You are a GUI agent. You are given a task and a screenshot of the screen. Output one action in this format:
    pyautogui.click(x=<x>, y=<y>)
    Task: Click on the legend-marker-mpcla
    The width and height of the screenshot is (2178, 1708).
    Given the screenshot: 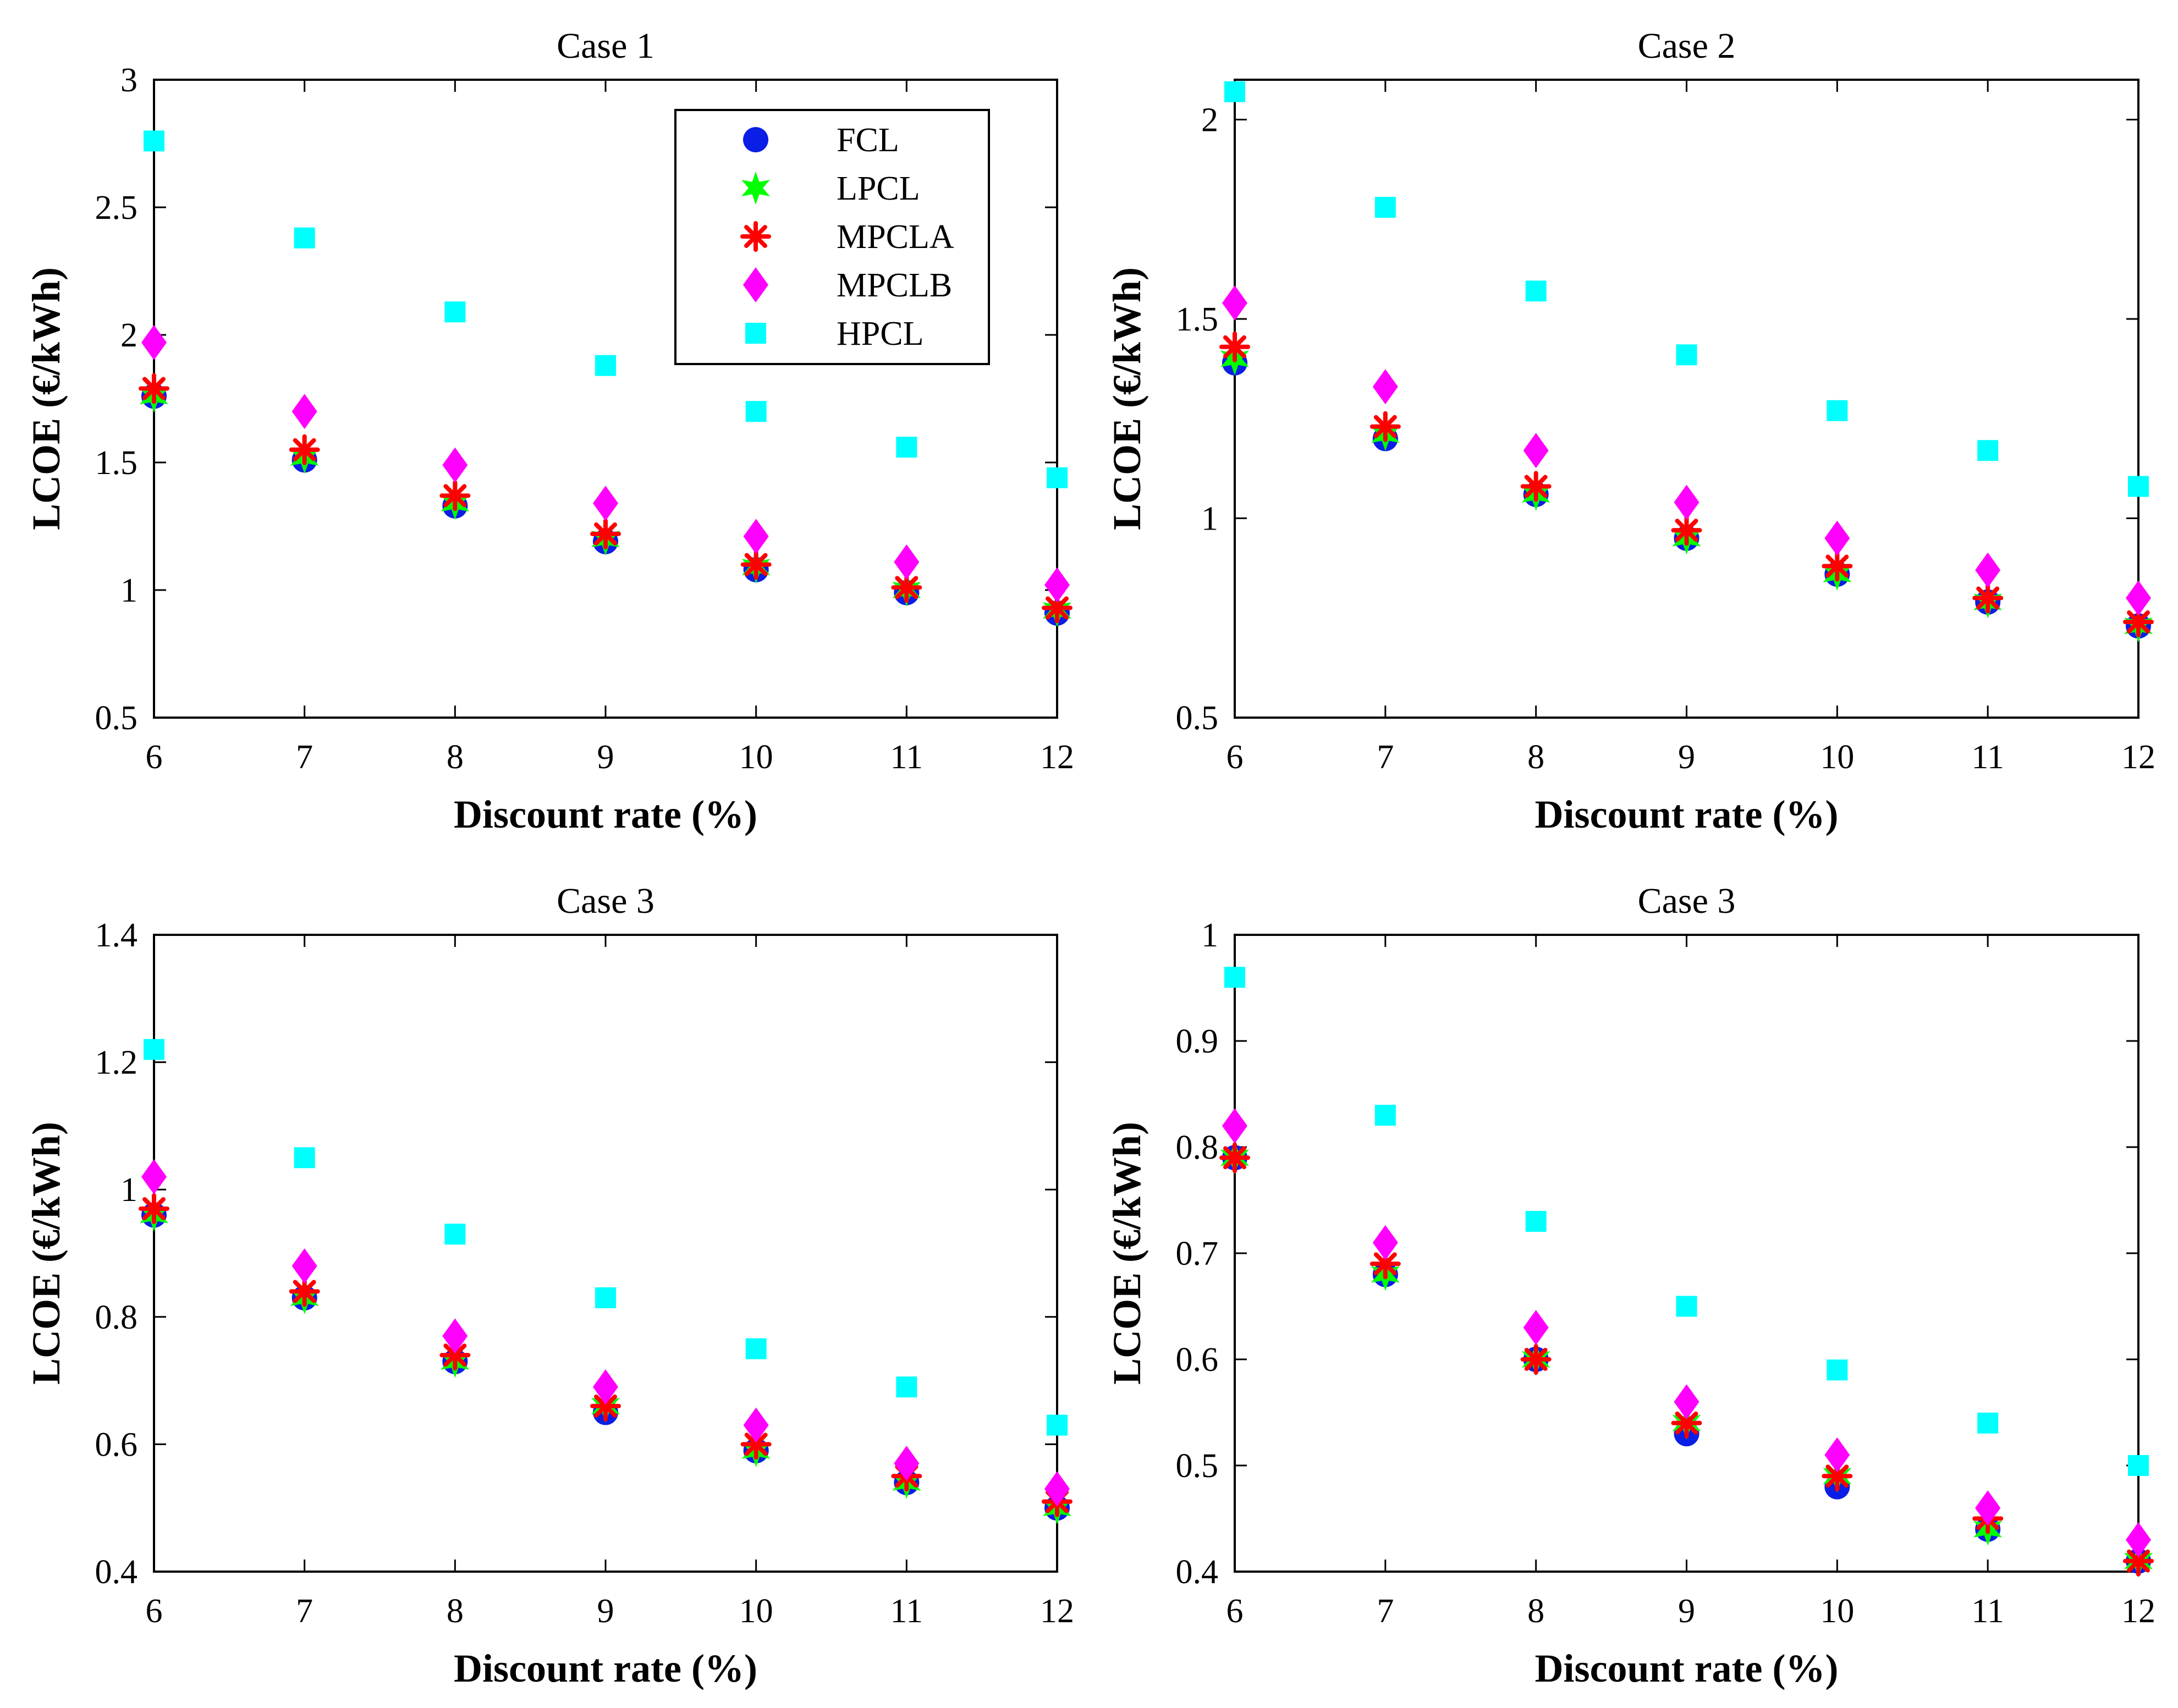 What is the action you would take?
    pyautogui.click(x=755, y=236)
    